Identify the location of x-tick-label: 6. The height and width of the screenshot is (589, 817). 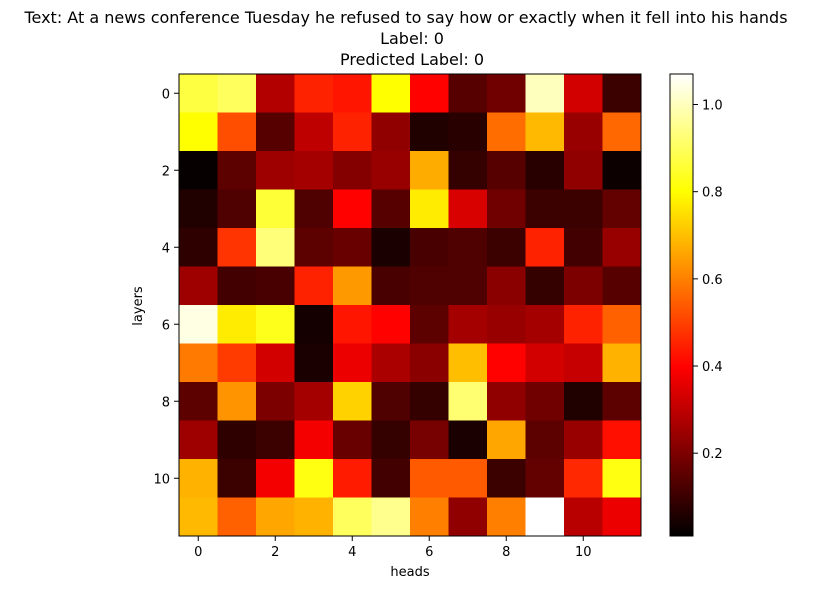
(429, 552).